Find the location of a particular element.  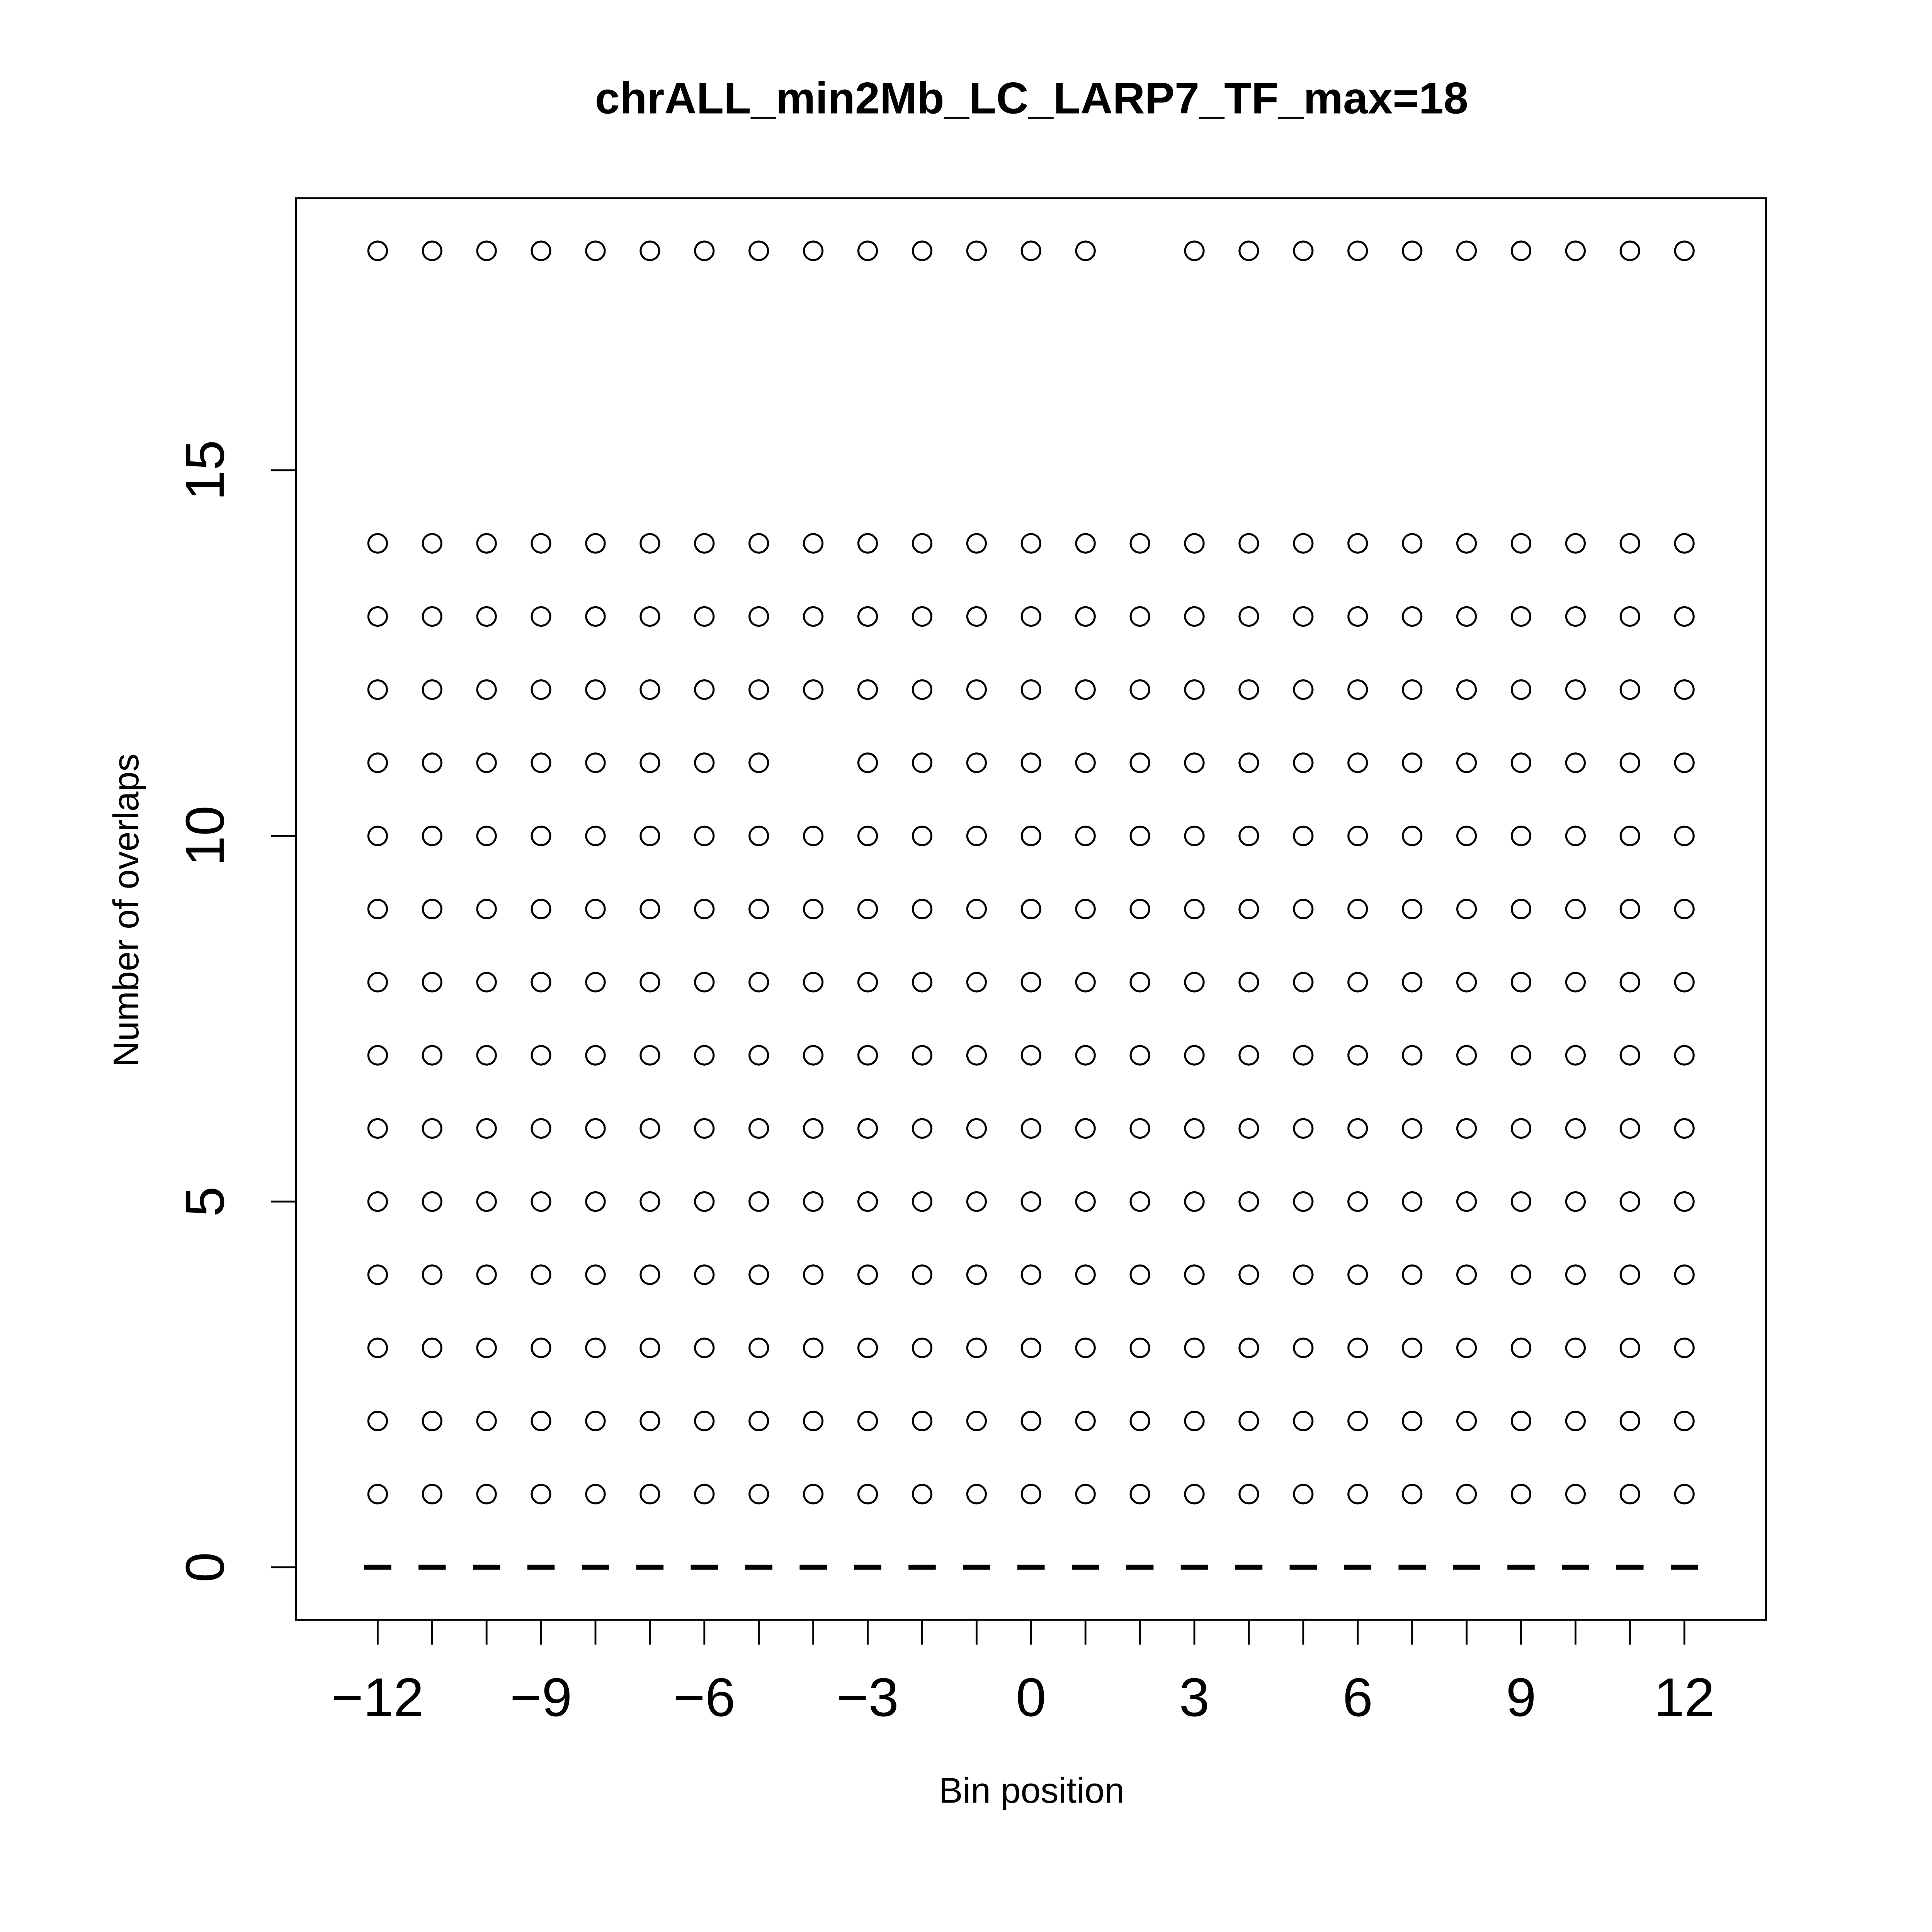

x-tick-label: −9 is located at coordinates (541, 1698).